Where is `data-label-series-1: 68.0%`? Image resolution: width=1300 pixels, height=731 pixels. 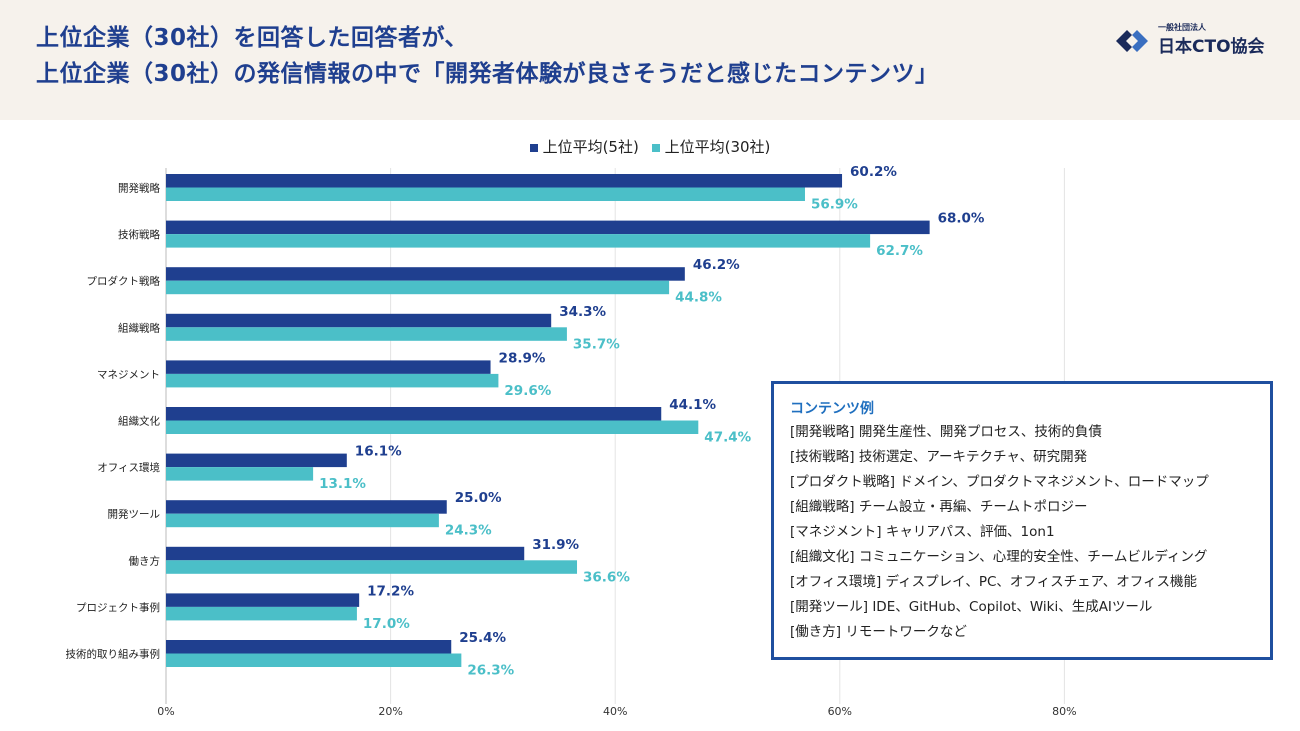 data-label-series-1: 68.0% is located at coordinates (961, 219).